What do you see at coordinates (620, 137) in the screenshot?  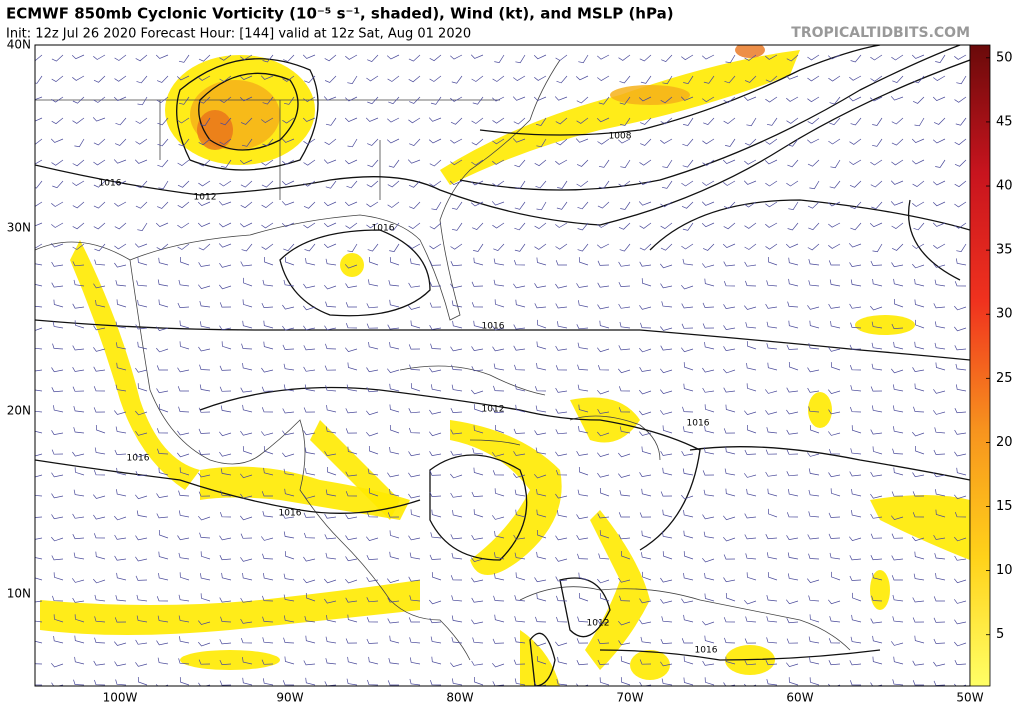 I see `isobar-label: 1008` at bounding box center [620, 137].